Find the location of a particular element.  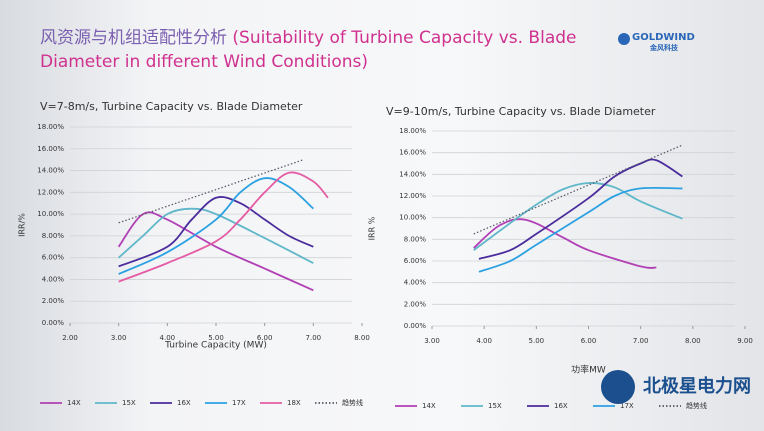

logo: GOLDWIND 金风科技 is located at coordinates (656, 42).